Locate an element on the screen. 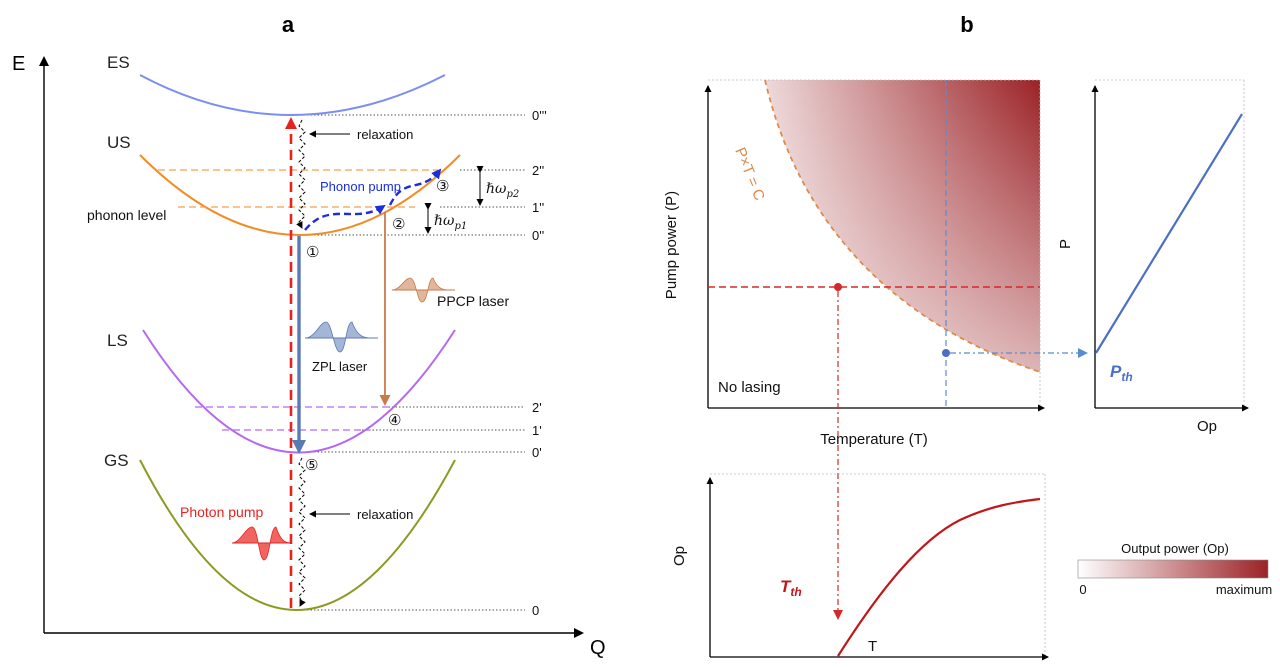 This screenshot has height=667, width=1280. threshold-curve is located at coordinates (902, 226).